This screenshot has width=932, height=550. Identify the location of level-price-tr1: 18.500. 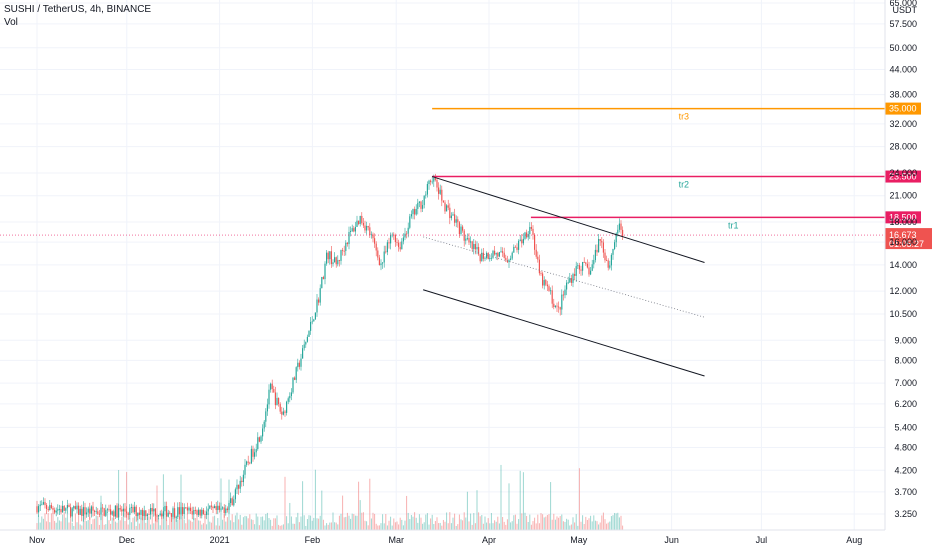
(903, 217).